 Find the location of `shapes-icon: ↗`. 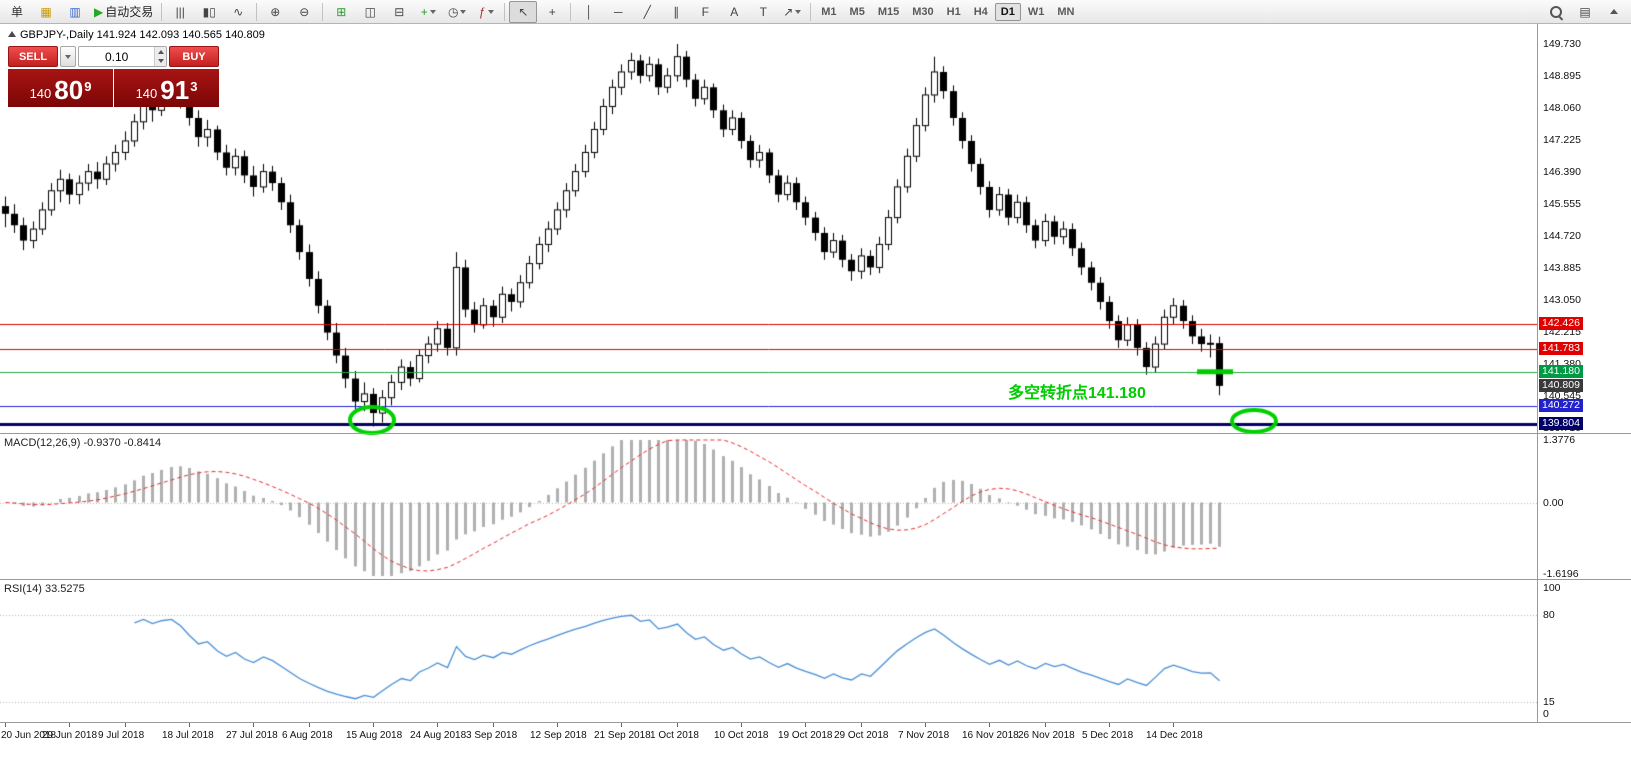

shapes-icon: ↗ is located at coordinates (788, 11).